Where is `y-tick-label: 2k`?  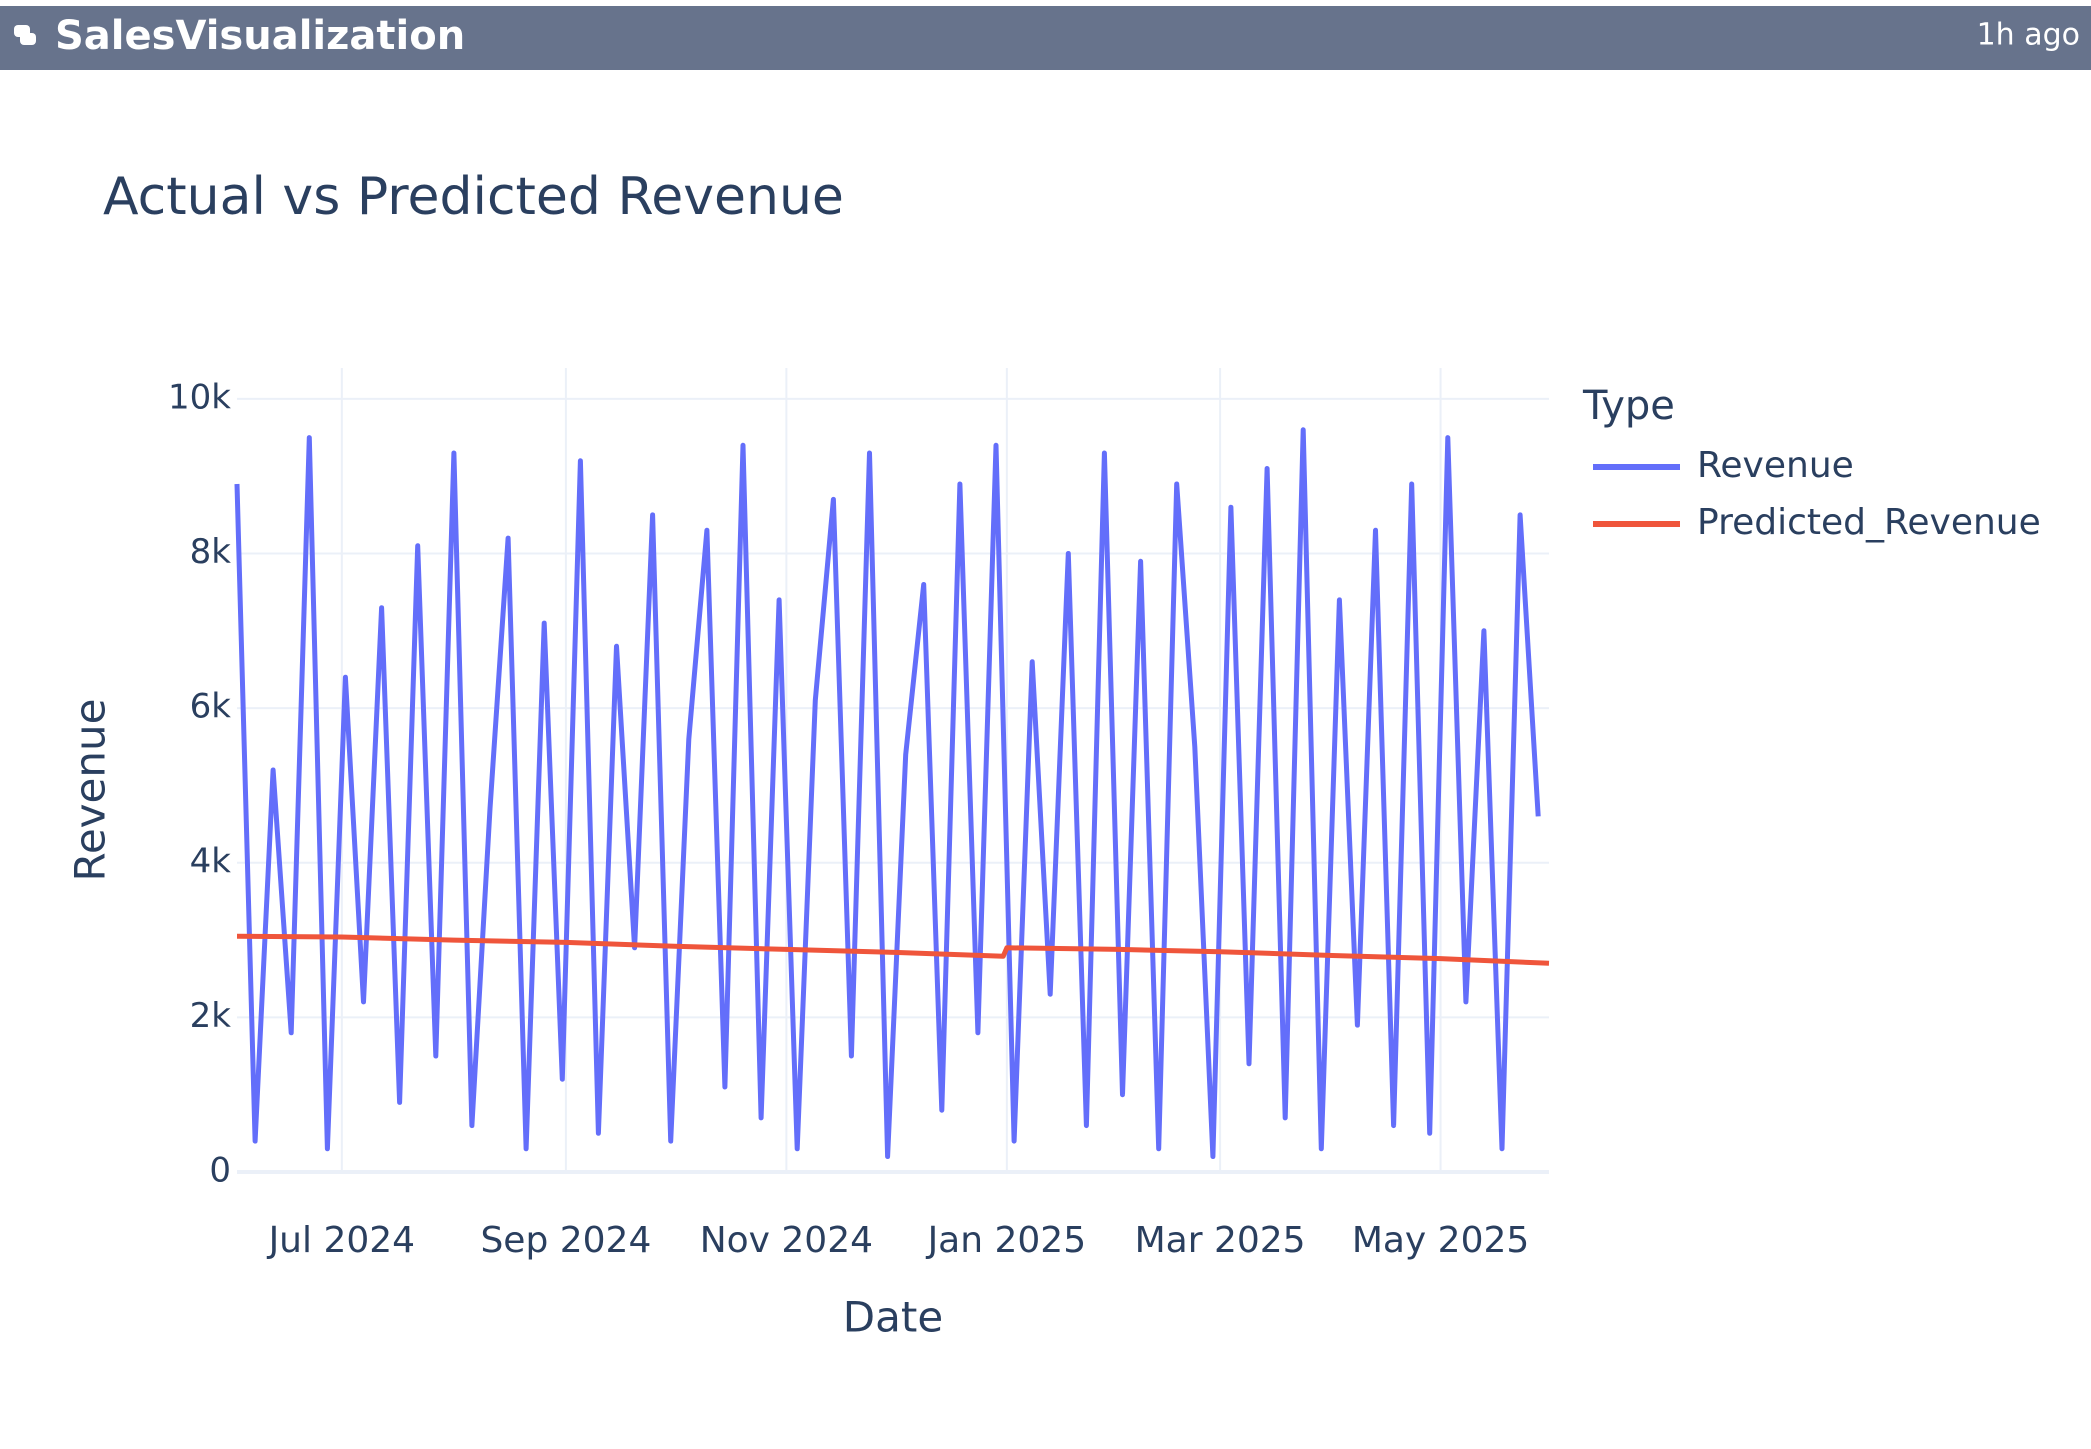 y-tick-label: 2k is located at coordinates (211, 1016).